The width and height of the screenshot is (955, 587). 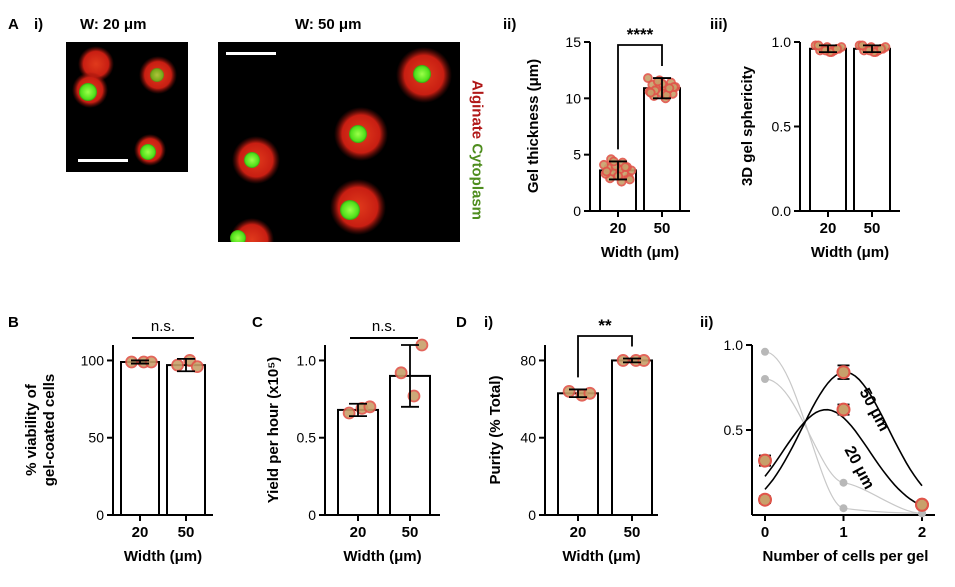 I want to click on purity-y-label: Purity (% Total), so click(x=495, y=430).